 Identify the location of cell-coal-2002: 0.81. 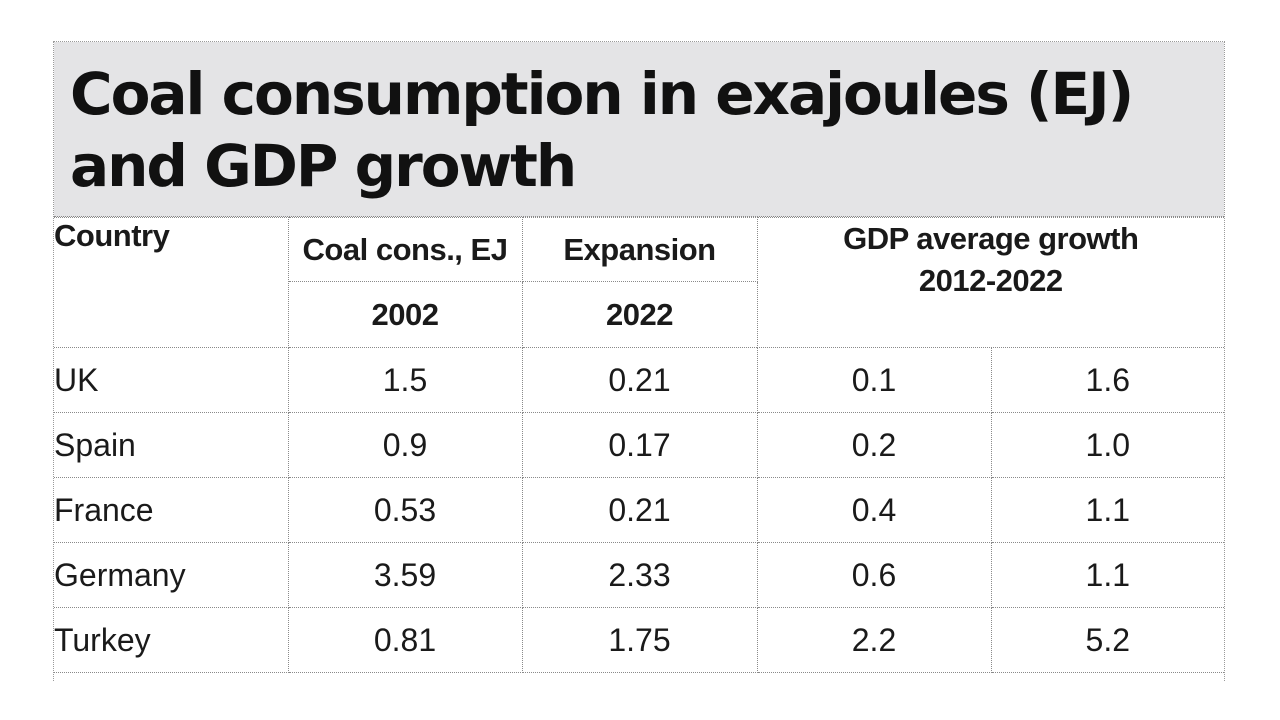
(405, 640).